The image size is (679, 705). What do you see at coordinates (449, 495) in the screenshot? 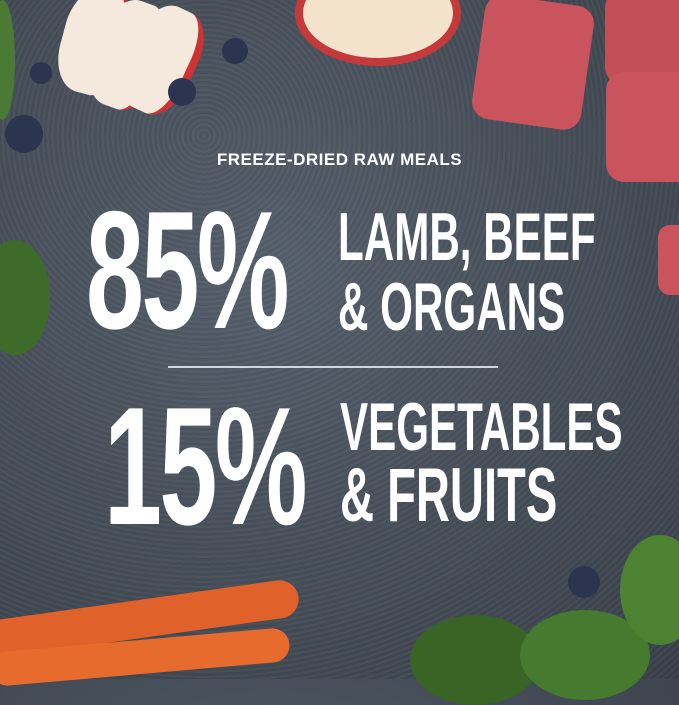
I see `stat-label-line2: & FRUITS` at bounding box center [449, 495].